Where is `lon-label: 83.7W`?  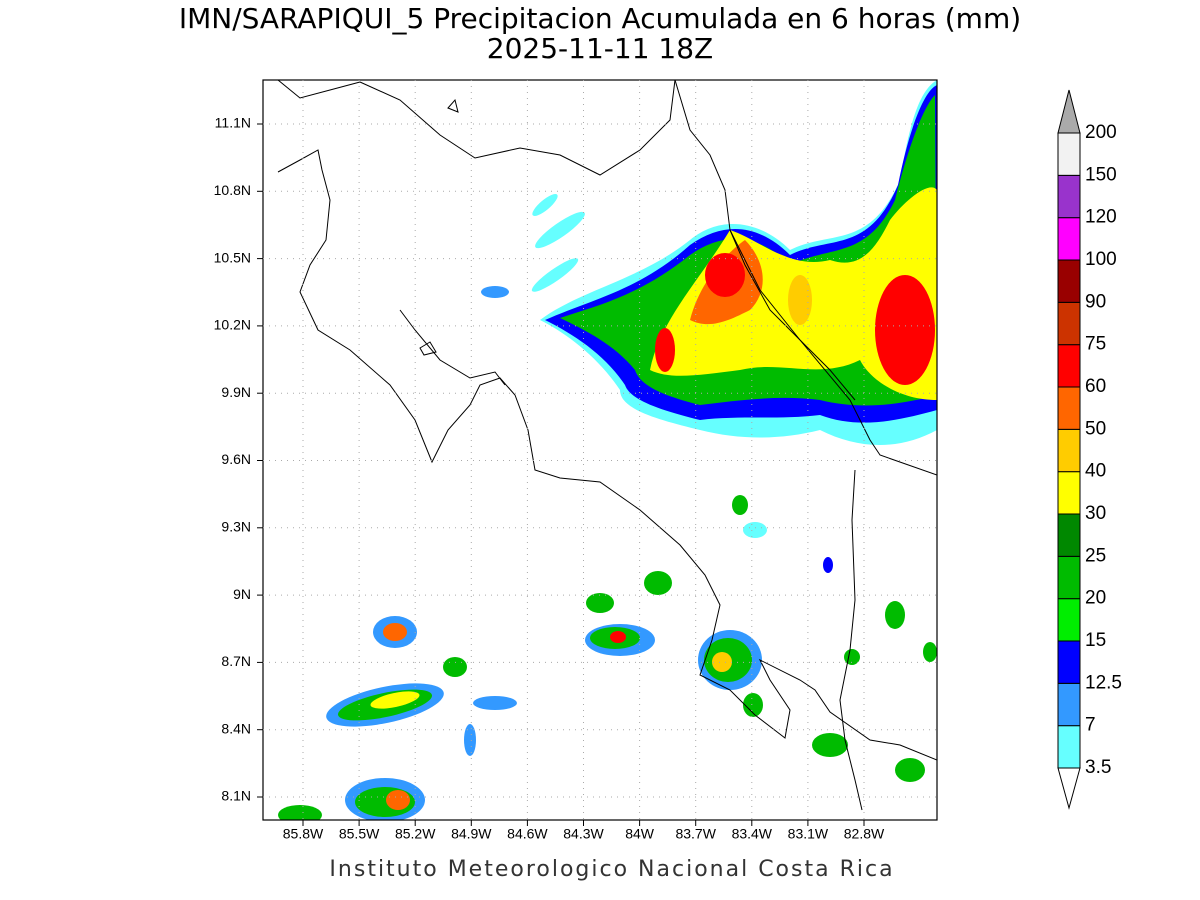 lon-label: 83.7W is located at coordinates (695, 834).